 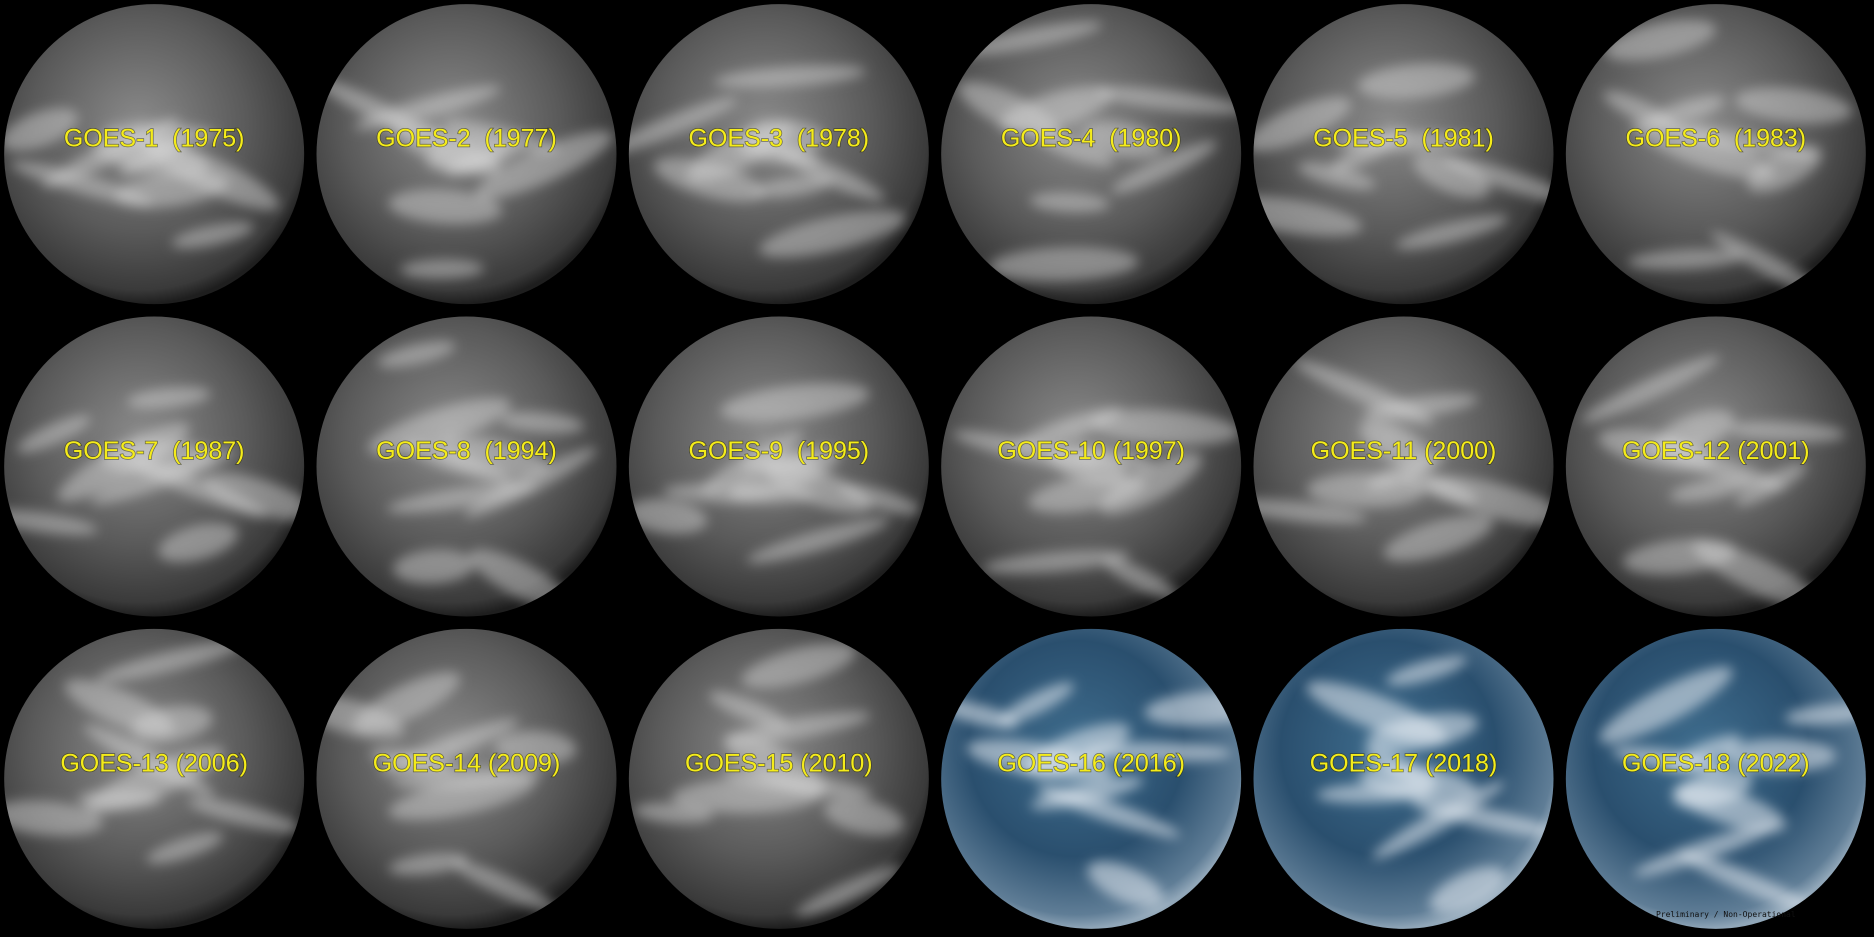 I want to click on tile-label: GOES-17 (2018), so click(x=1404, y=763).